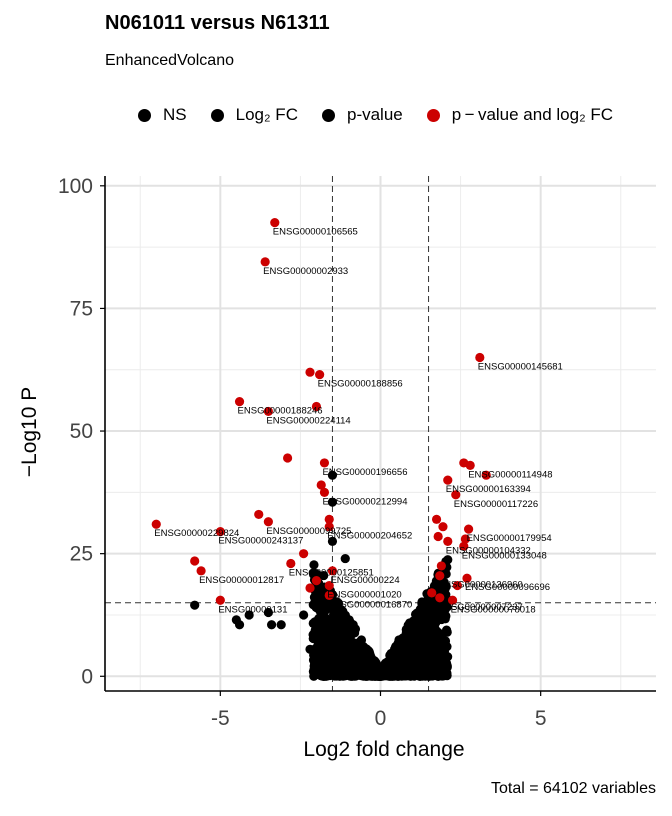  What do you see at coordinates (493, 609) in the screenshot?
I see `point-label: ENSG00000078018` at bounding box center [493, 609].